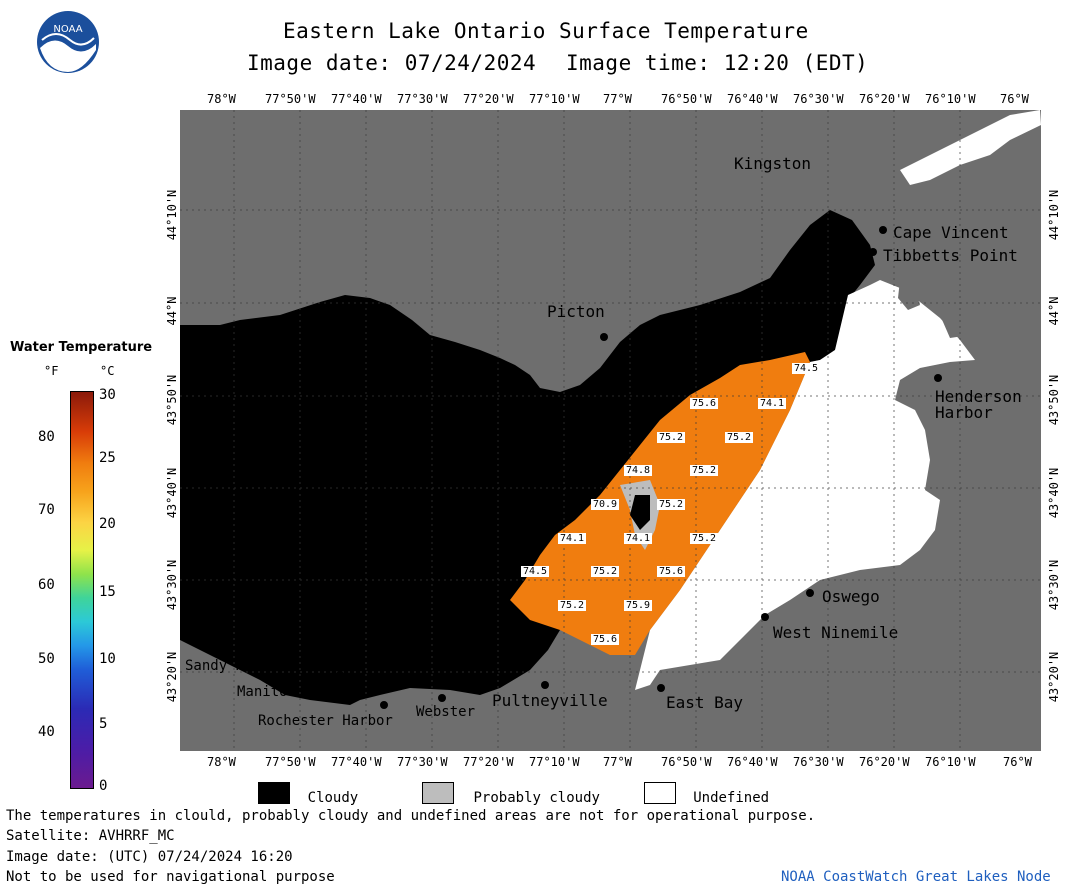  I want to click on place-label-webster: Webster, so click(446, 712).